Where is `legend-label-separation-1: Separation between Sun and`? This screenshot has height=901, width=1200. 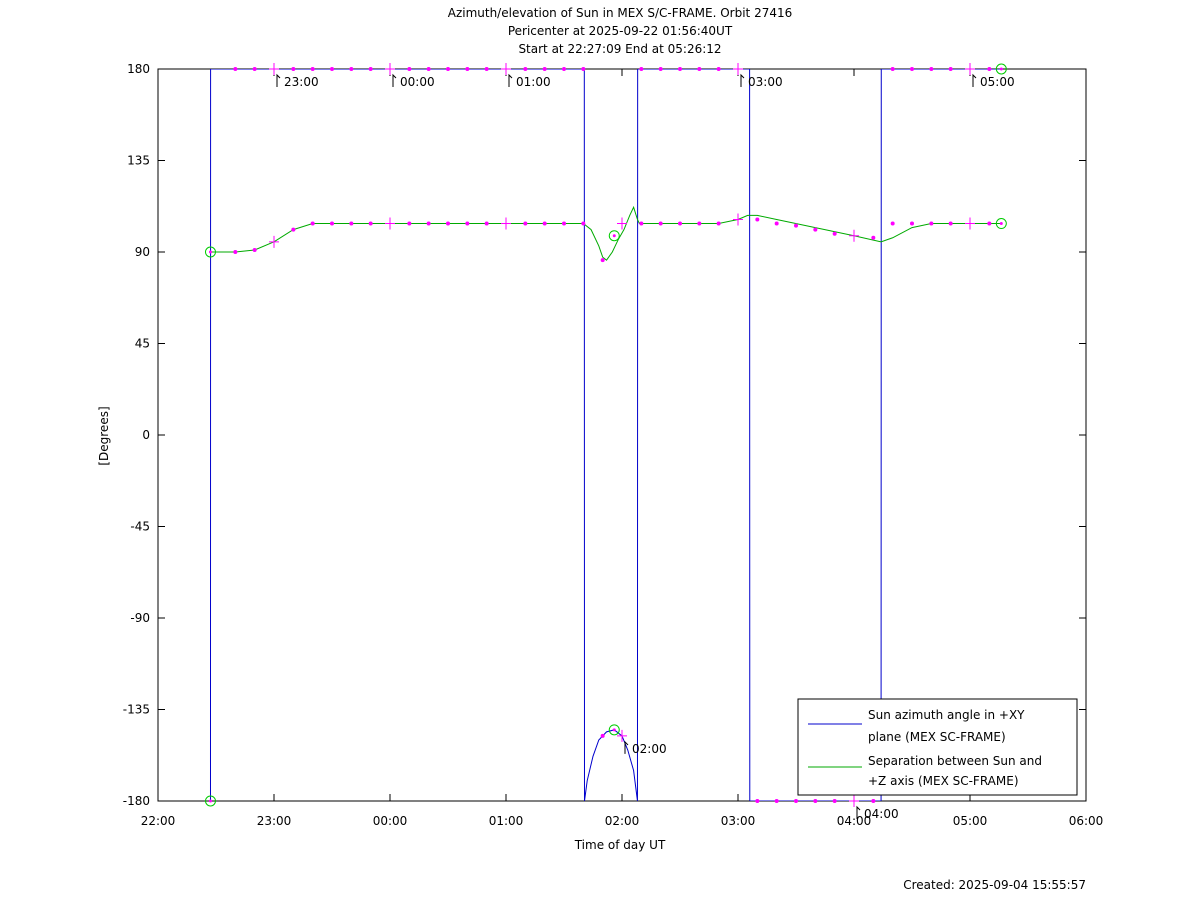
legend-label-separation-1: Separation between Sun and is located at coordinates (955, 761).